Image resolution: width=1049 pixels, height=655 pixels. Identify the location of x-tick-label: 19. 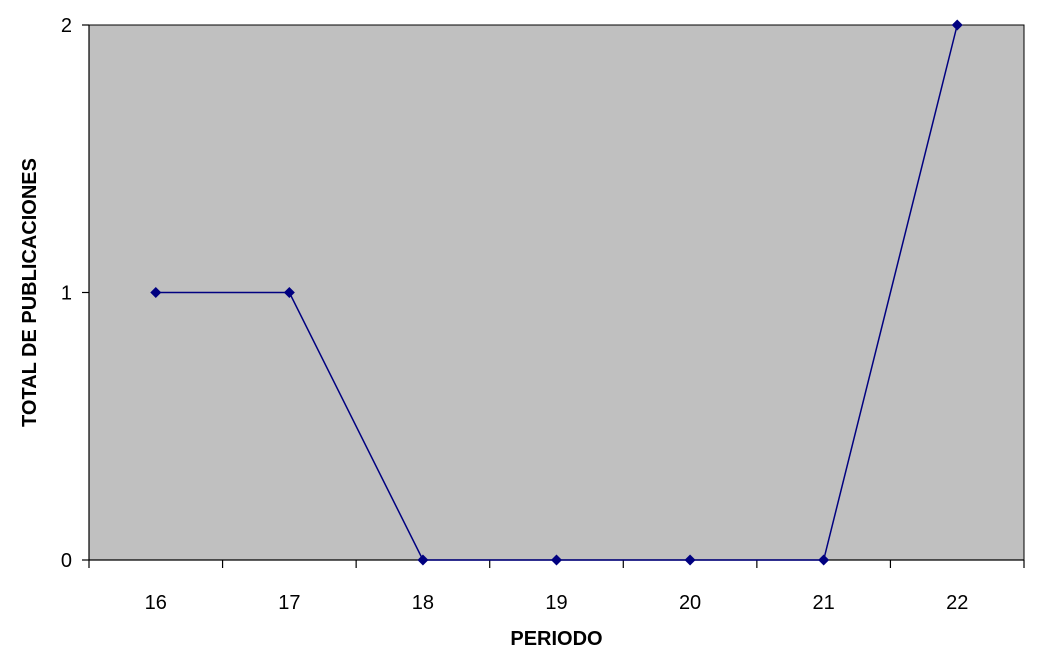
(556, 603).